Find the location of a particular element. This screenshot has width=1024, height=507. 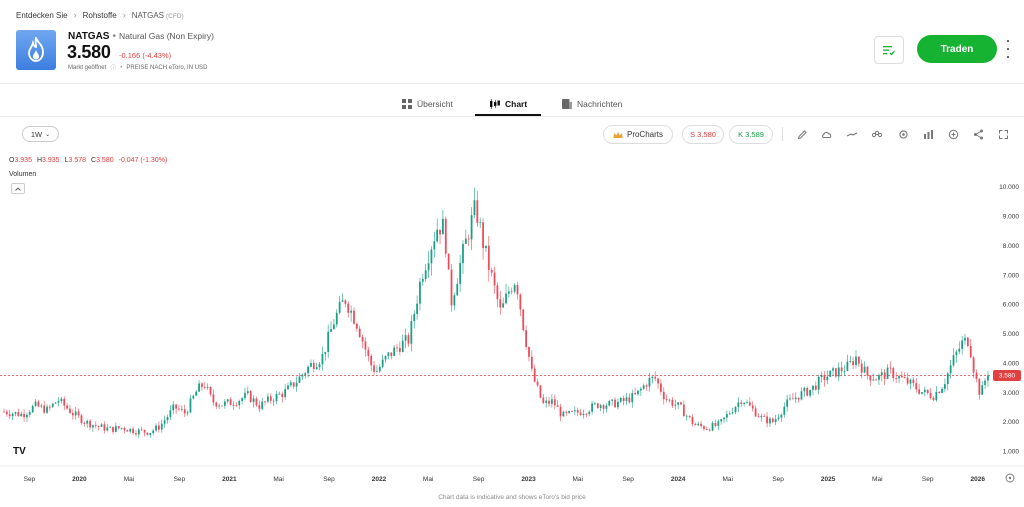

x-tick-label: Sep is located at coordinates (479, 479).